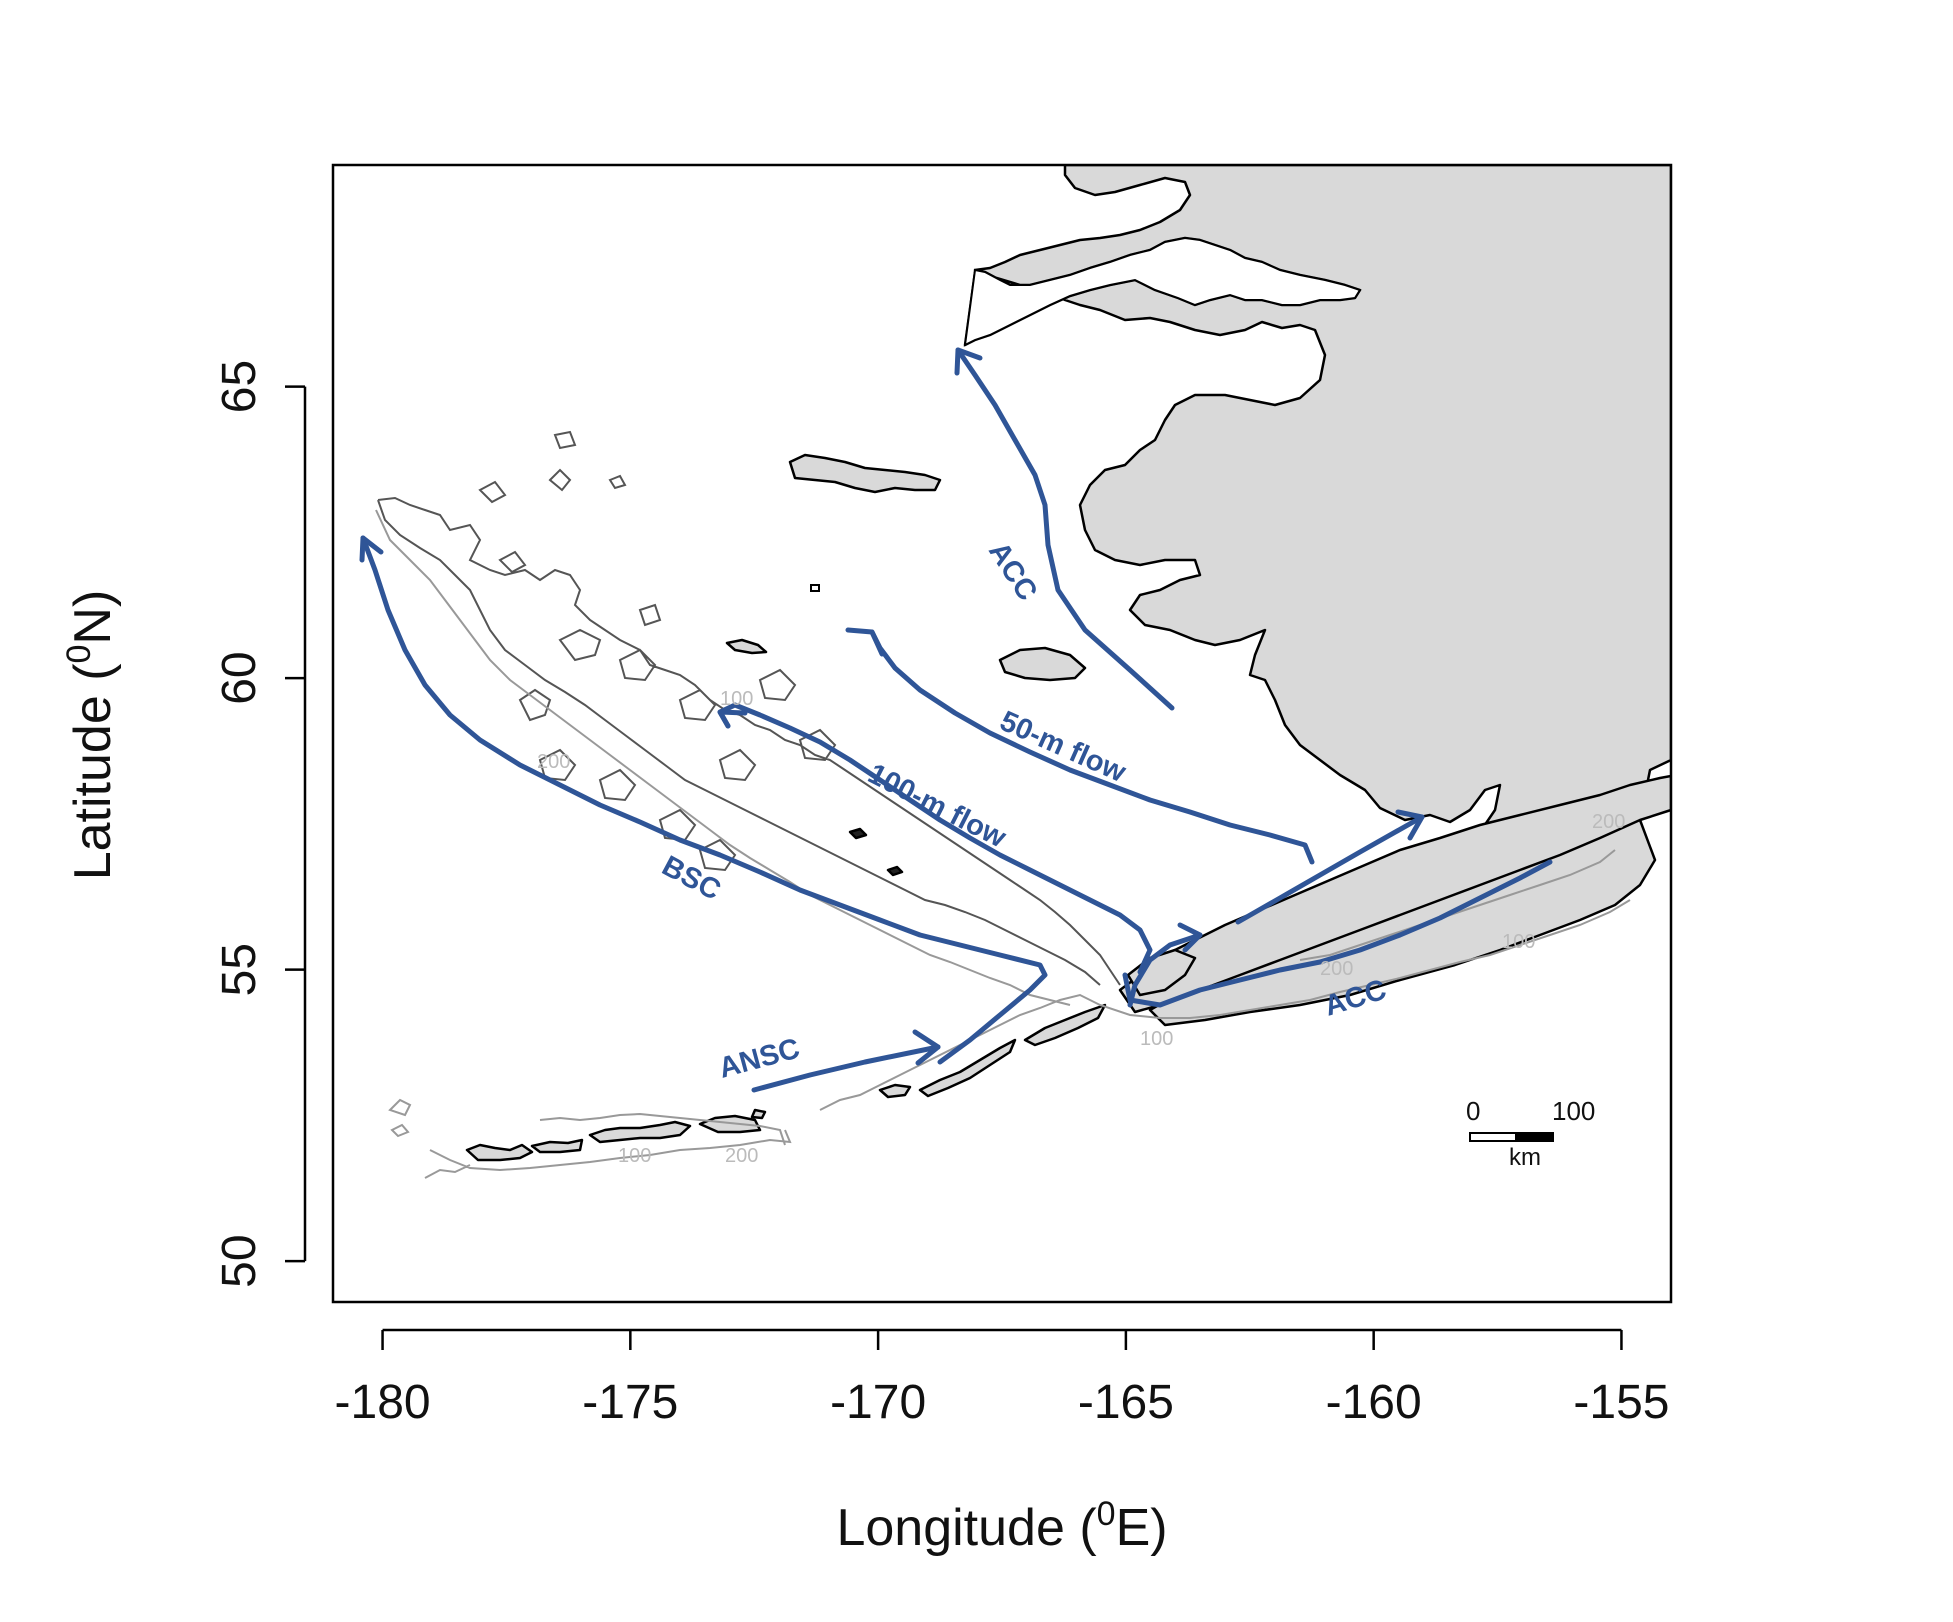  I want to click on x-tick-label: -180, so click(383, 1402).